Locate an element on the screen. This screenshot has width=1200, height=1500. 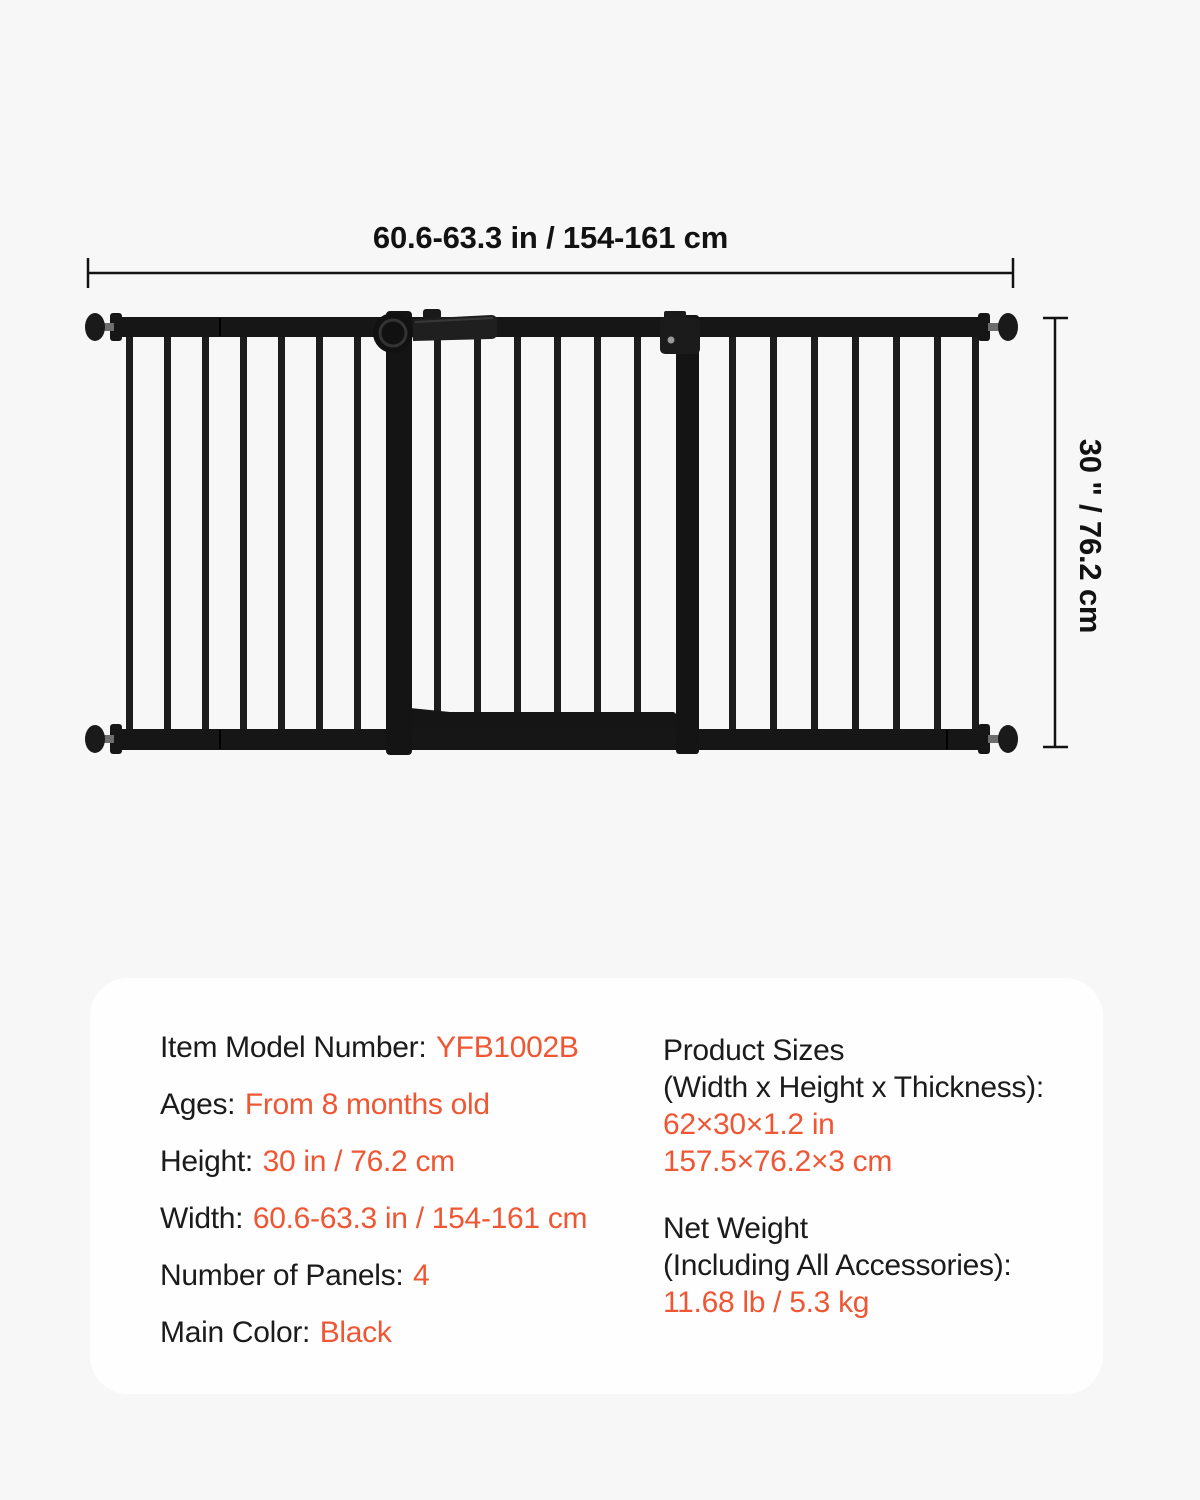
spec-value: 60.6-63.3 in / 154-161 cm is located at coordinates (420, 1218).